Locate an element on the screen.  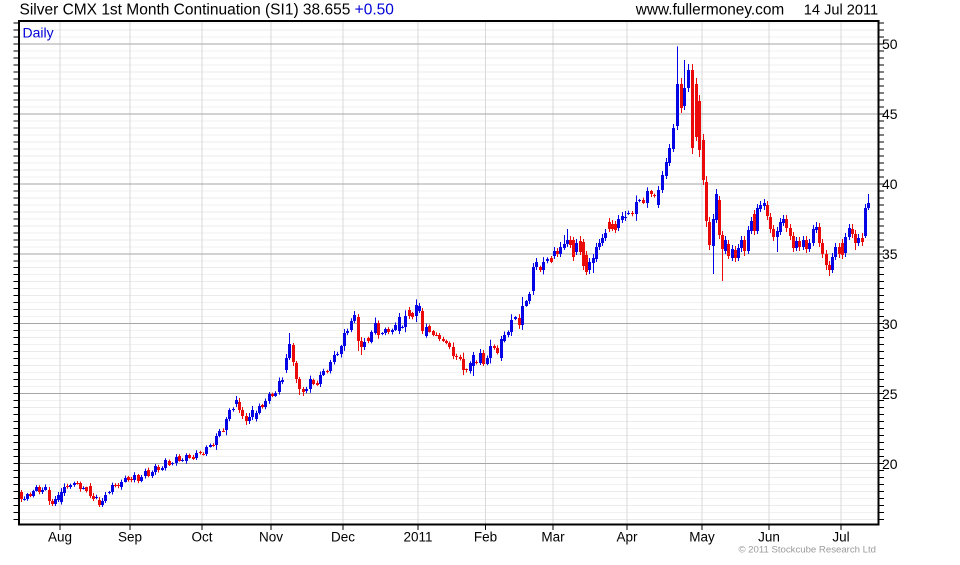
svg-text: Dec is located at coordinates (343, 537).